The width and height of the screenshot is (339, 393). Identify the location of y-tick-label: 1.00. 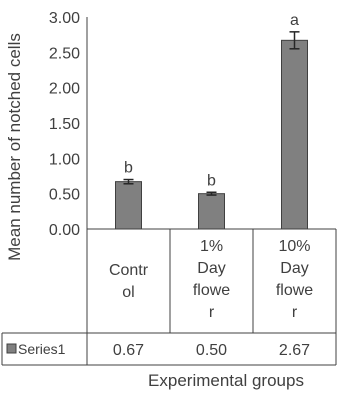
(64, 159).